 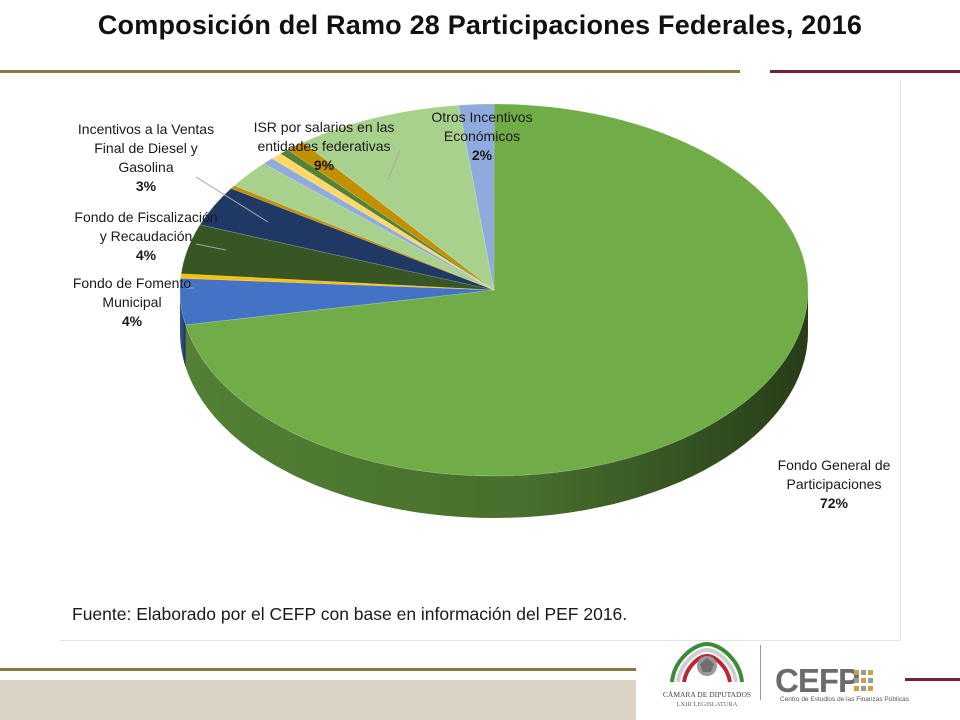 I want to click on label-incentivos-line2: Final de Diesel y, so click(x=146, y=148).